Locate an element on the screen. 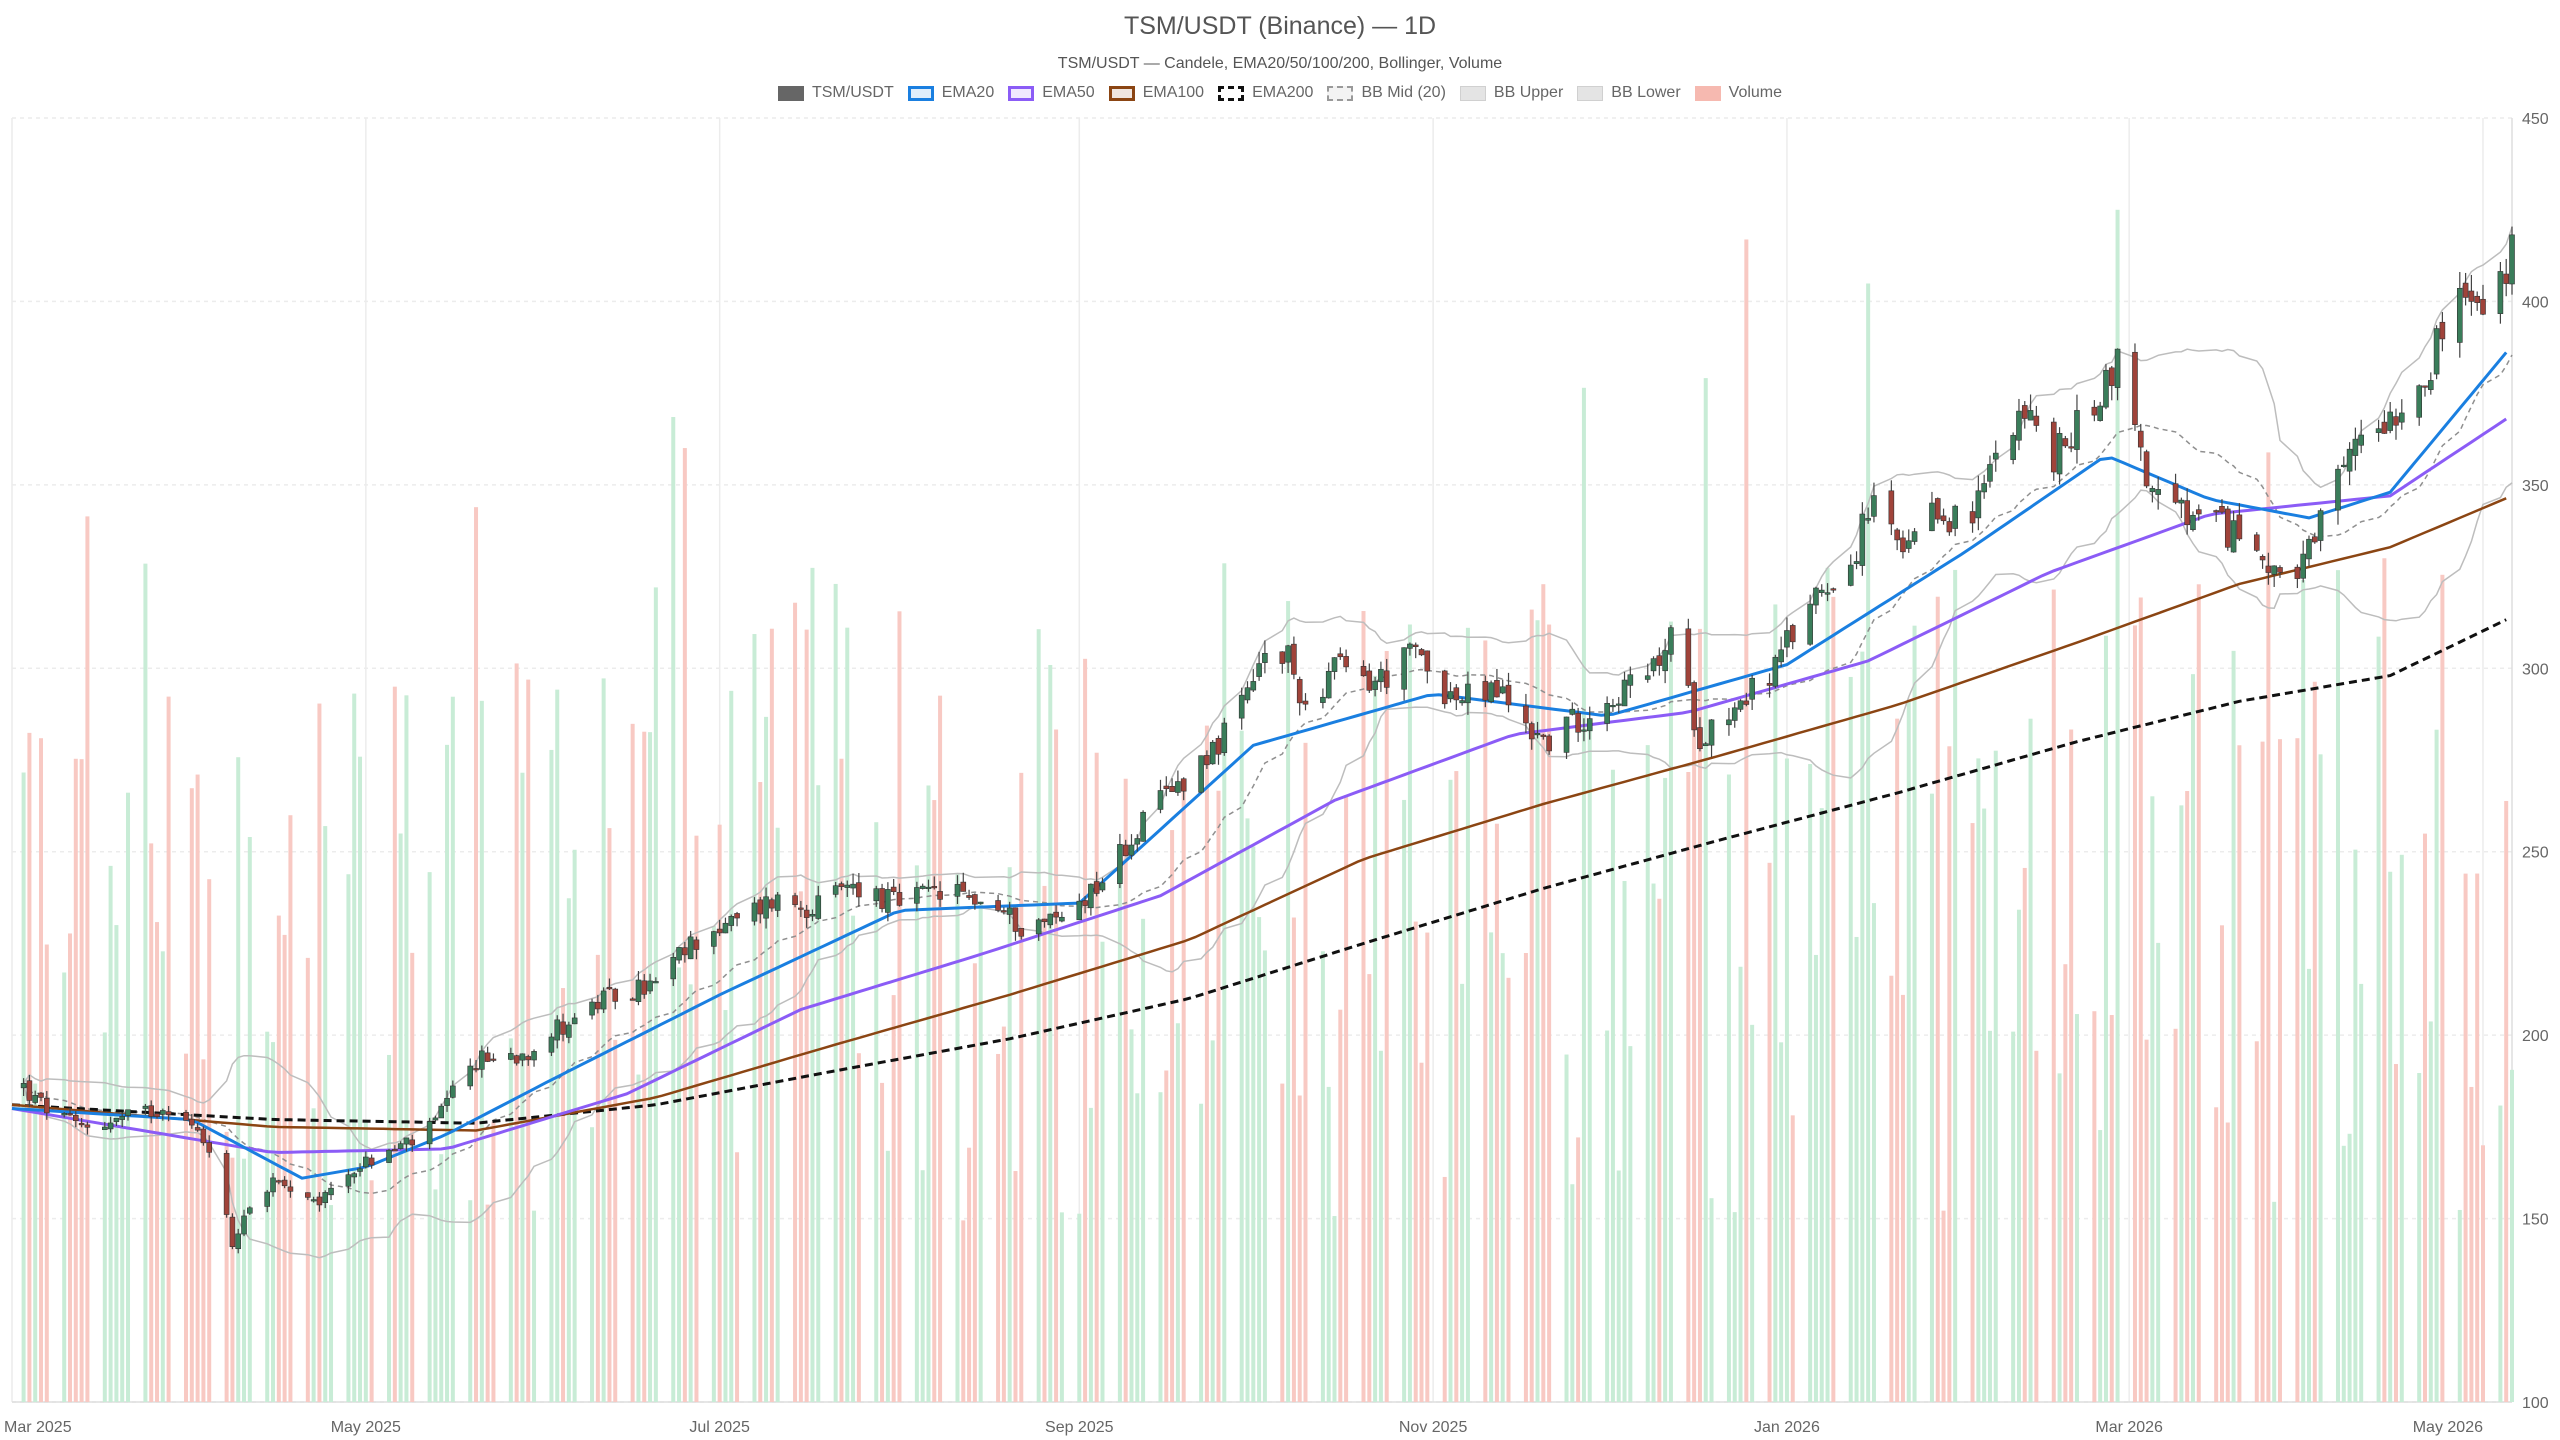 The image size is (2560, 1440). legend-item-tsm-usdt: TSM/USDT is located at coordinates (835, 93).